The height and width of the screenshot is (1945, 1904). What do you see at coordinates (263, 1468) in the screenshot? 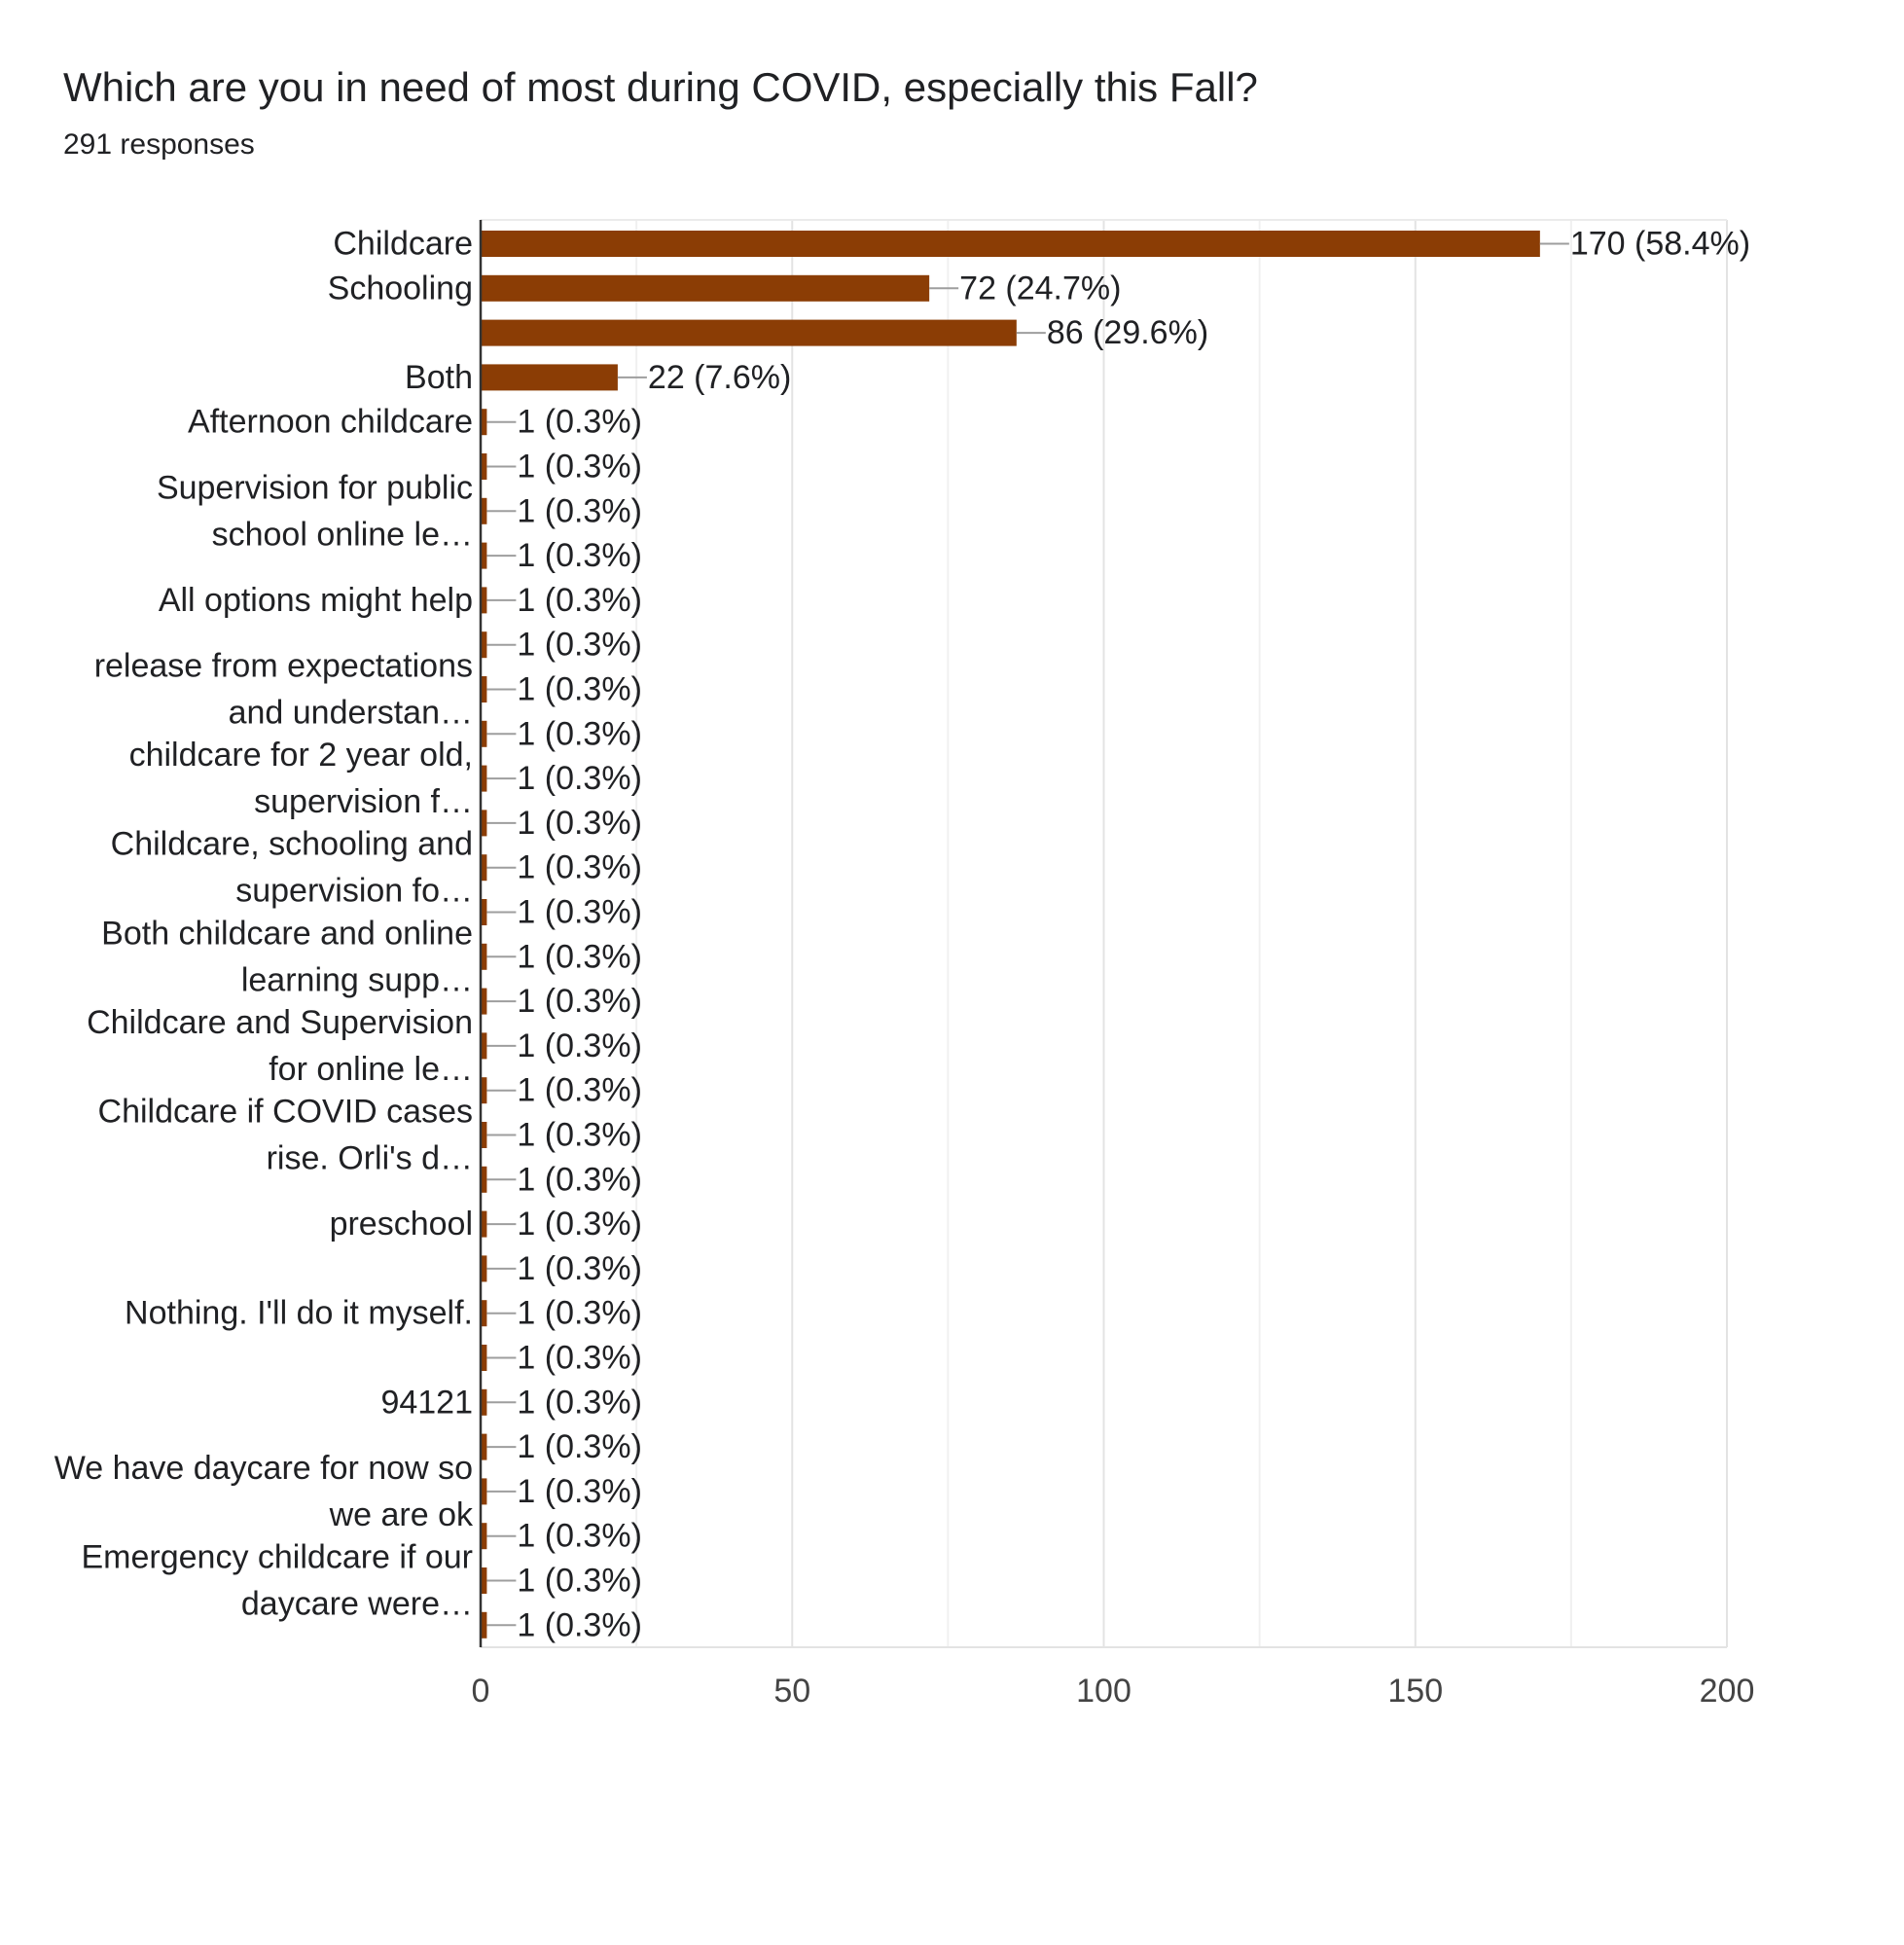
I see `category-label: We have daycare for now so` at bounding box center [263, 1468].